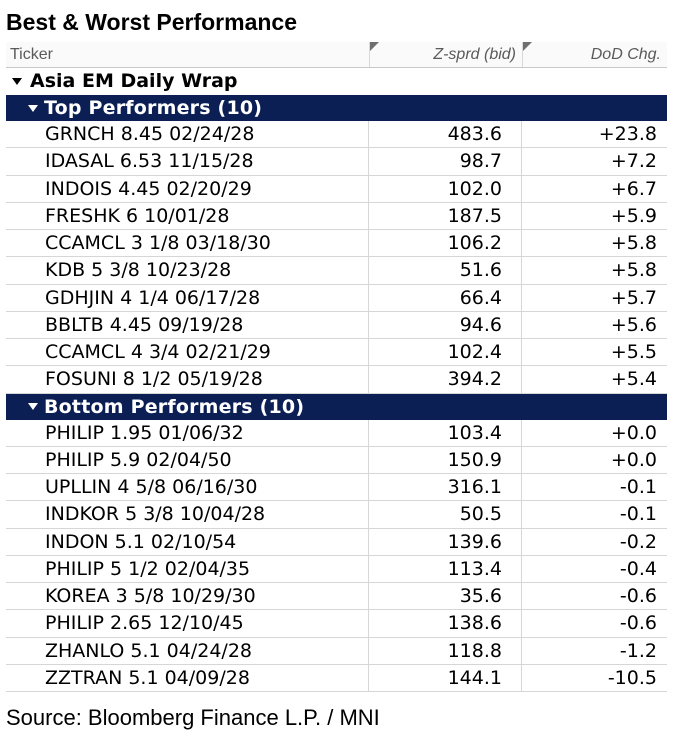  I want to click on table-row: ZZTRAN 5.1 04/09/28 144.1 -10.5, so click(336, 678).